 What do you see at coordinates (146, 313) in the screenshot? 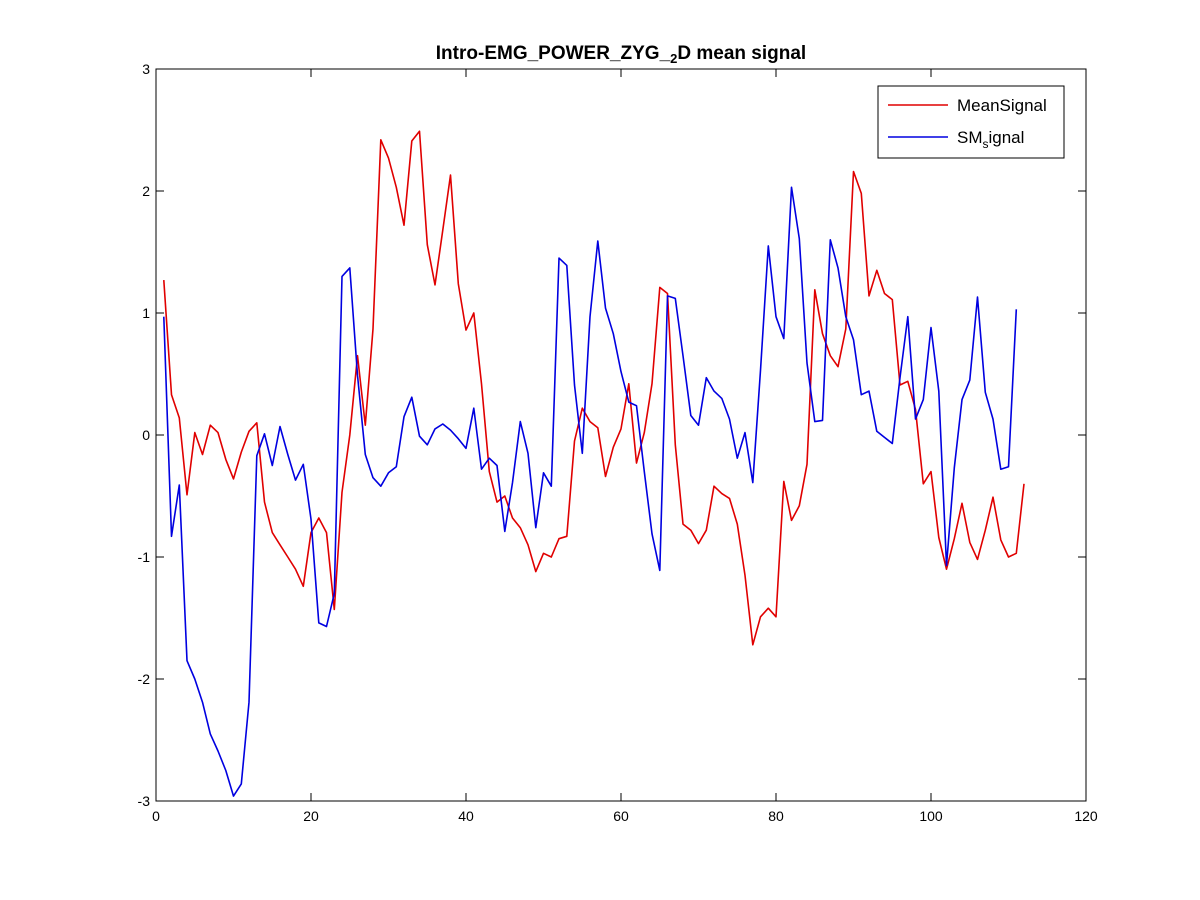
I see `y-tick-label: 1` at bounding box center [146, 313].